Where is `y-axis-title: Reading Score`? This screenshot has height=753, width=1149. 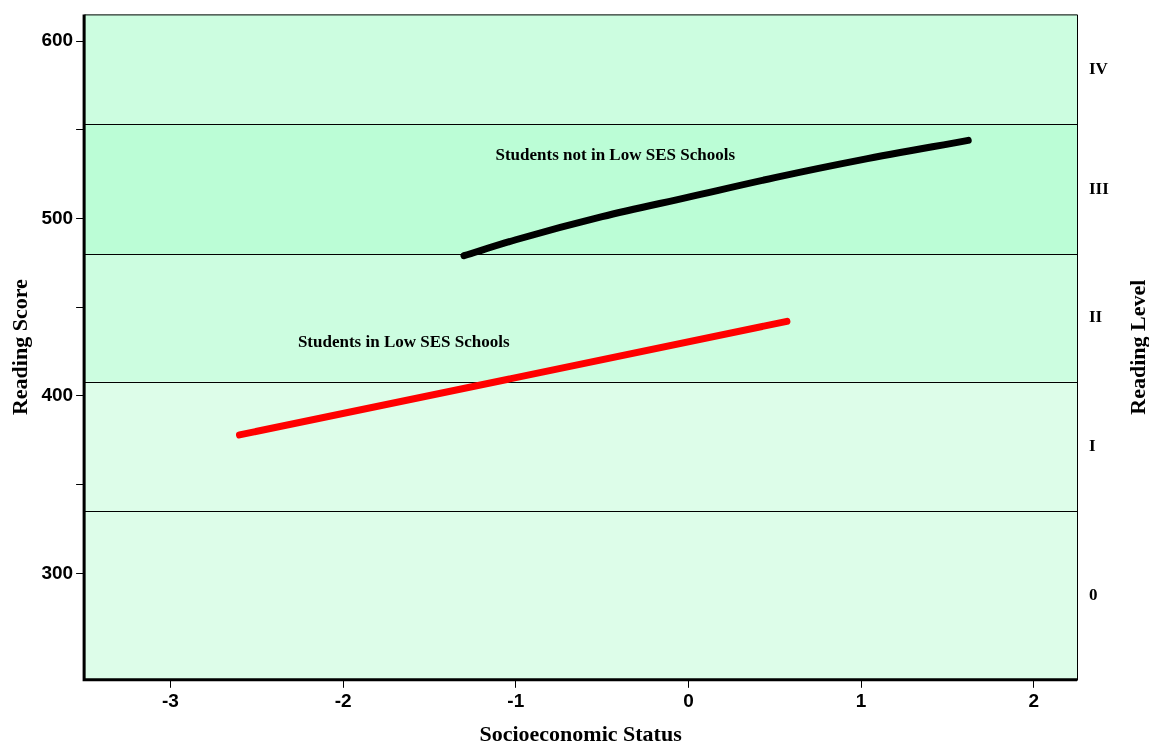
y-axis-title: Reading Score is located at coordinates (19, 347).